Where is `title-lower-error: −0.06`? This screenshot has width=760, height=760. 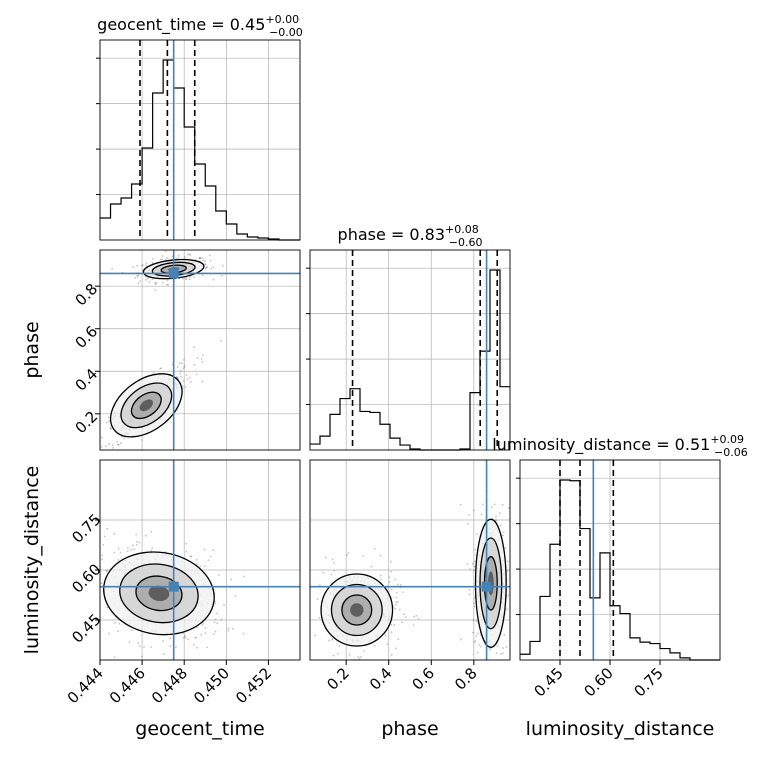
title-lower-error: −0.06 is located at coordinates (731, 452).